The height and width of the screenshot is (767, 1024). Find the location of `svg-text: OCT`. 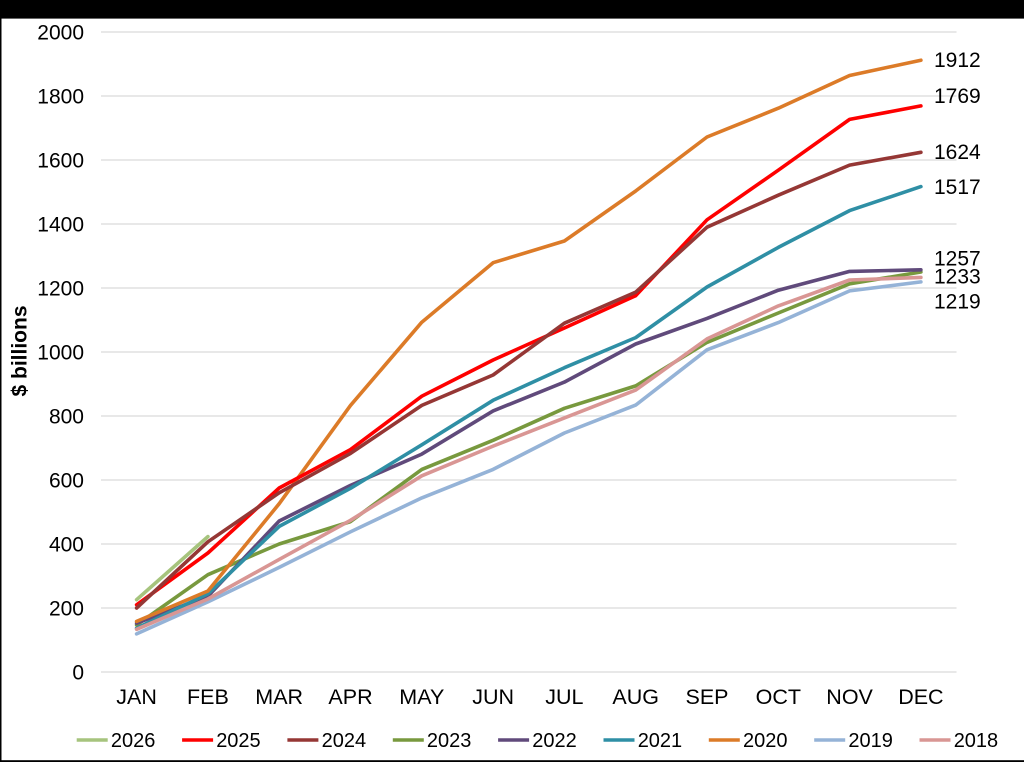

svg-text: OCT is located at coordinates (778, 697).